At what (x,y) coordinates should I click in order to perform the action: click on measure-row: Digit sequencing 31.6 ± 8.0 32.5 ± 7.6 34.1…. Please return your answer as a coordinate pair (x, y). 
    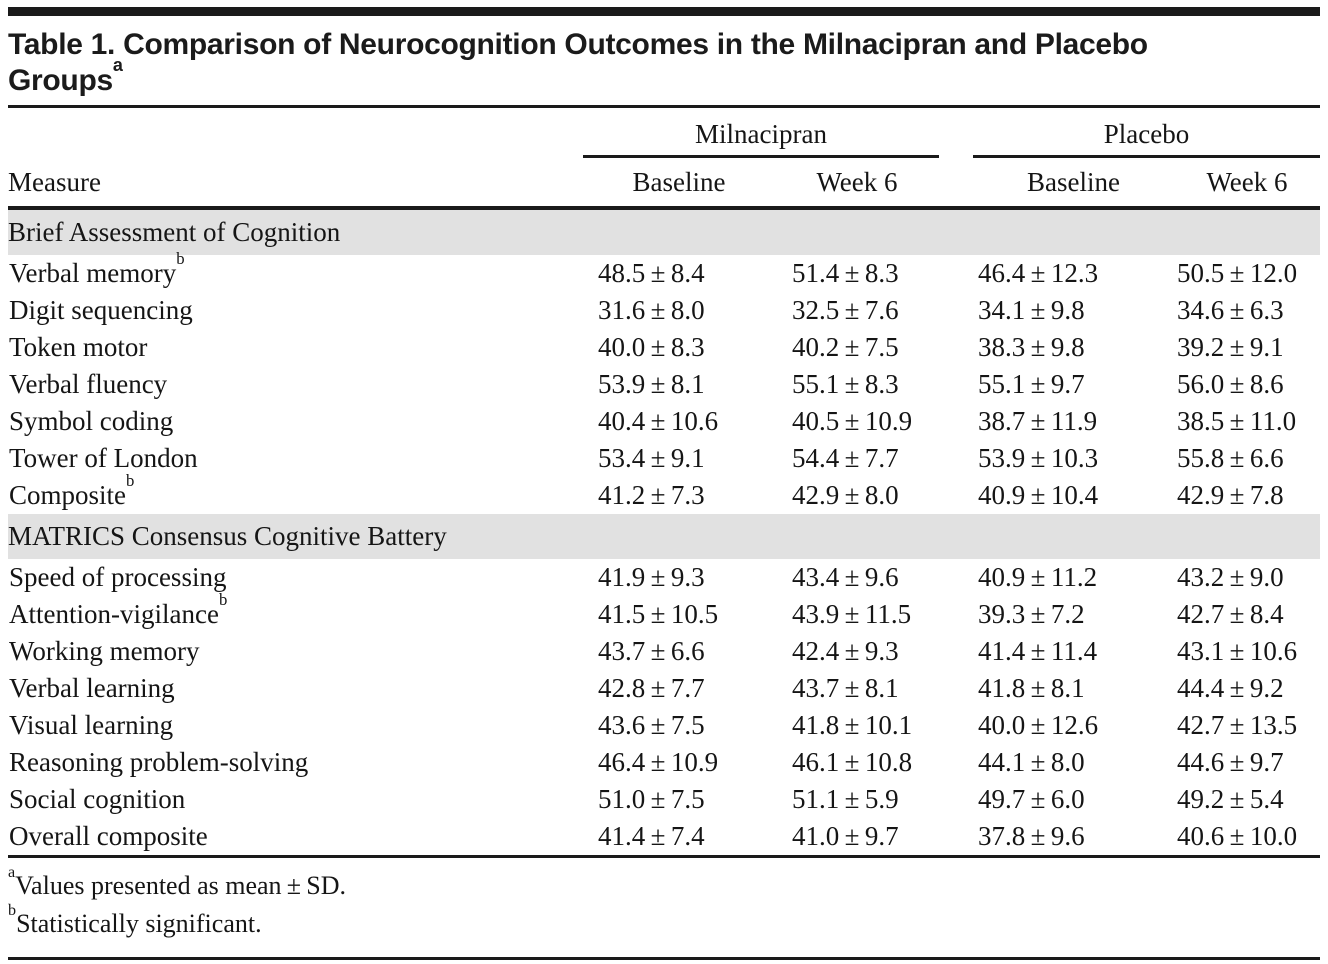
    Looking at the image, I should click on (664, 310).